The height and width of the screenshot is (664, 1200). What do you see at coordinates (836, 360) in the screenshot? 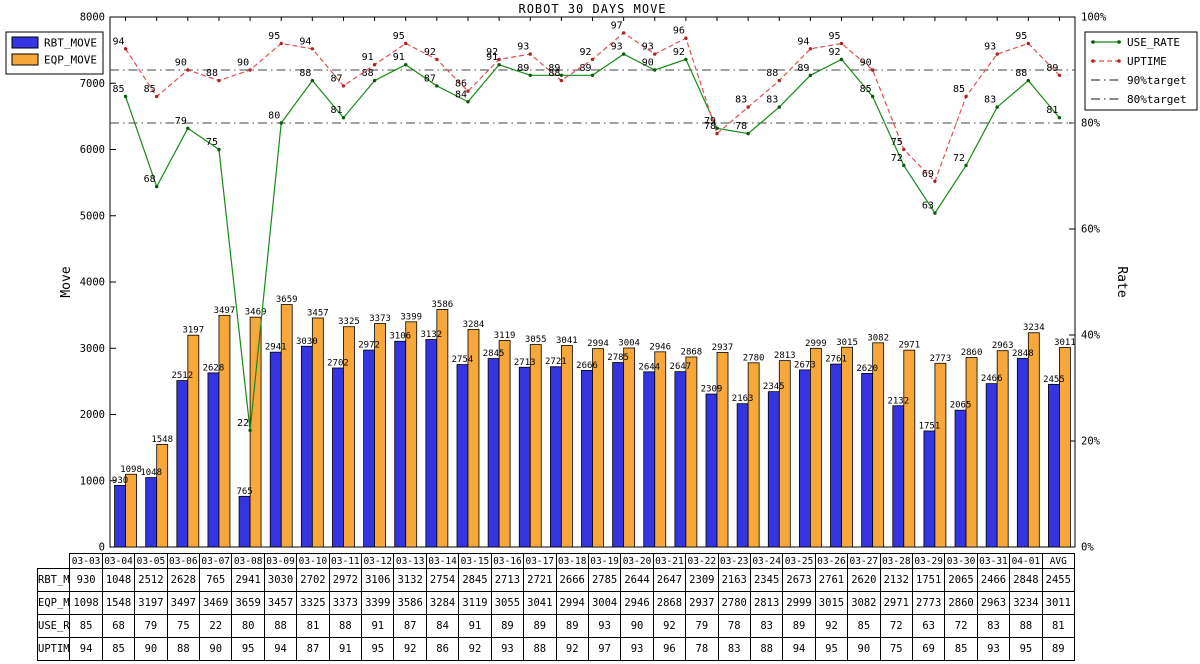
I see `bar-value-label: 2761` at bounding box center [836, 360].